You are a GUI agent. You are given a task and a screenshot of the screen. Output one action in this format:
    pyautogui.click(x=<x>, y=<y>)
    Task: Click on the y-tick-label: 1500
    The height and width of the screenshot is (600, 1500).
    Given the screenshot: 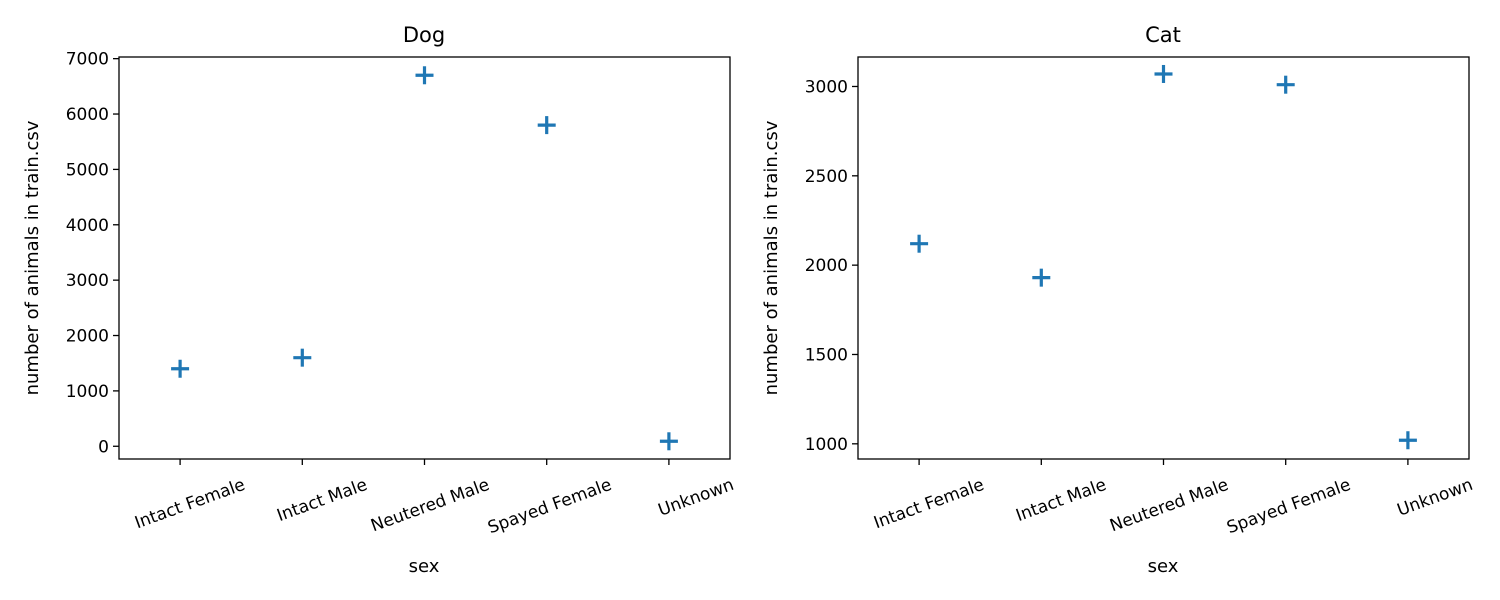 What is the action you would take?
    pyautogui.click(x=826, y=355)
    